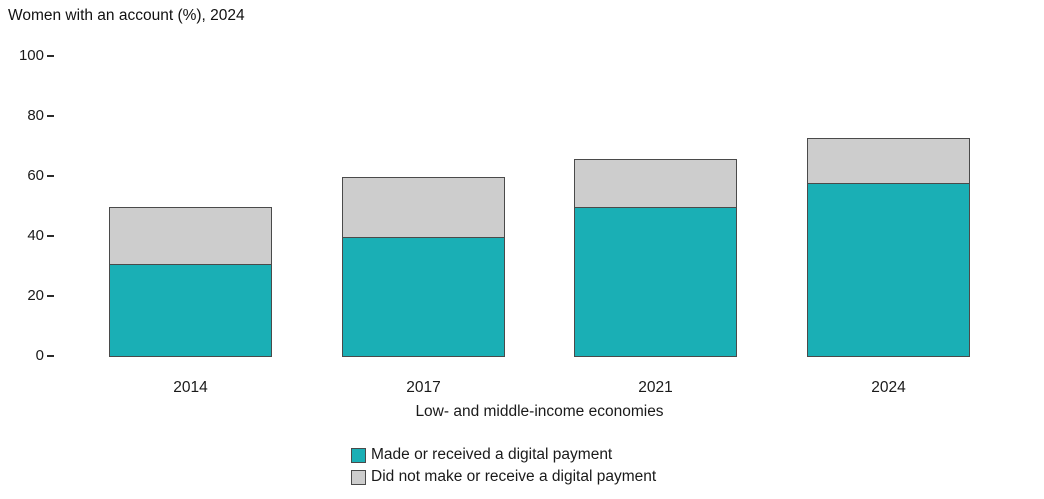 The width and height of the screenshot is (1044, 499). I want to click on x-tick-label: 2014, so click(190, 387).